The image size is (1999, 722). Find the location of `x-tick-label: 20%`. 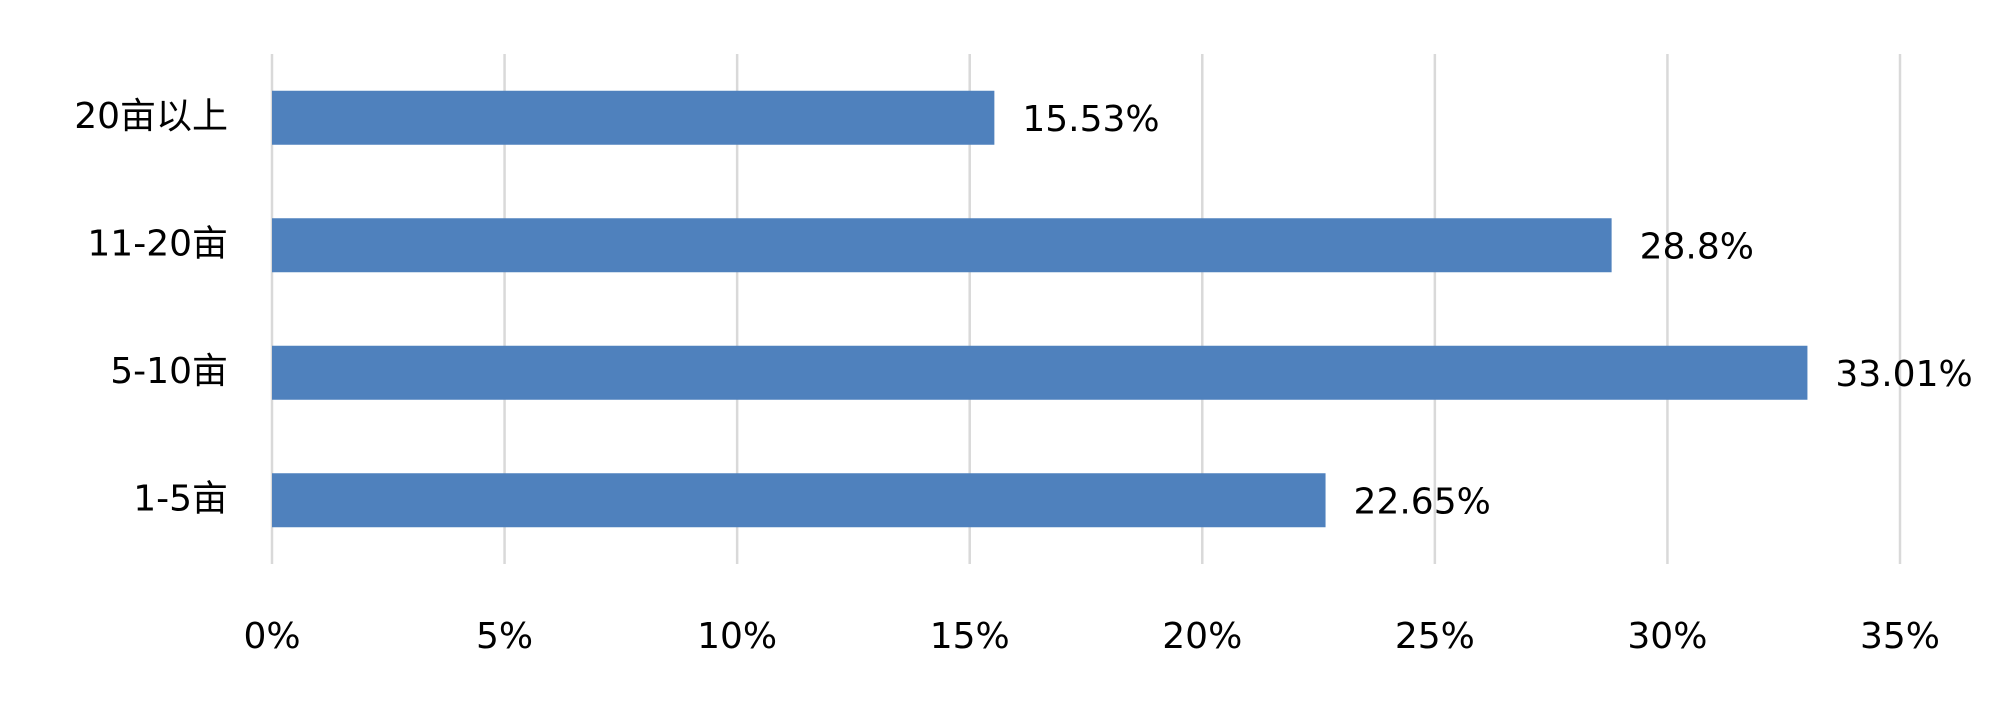

x-tick-label: 20% is located at coordinates (1202, 636).